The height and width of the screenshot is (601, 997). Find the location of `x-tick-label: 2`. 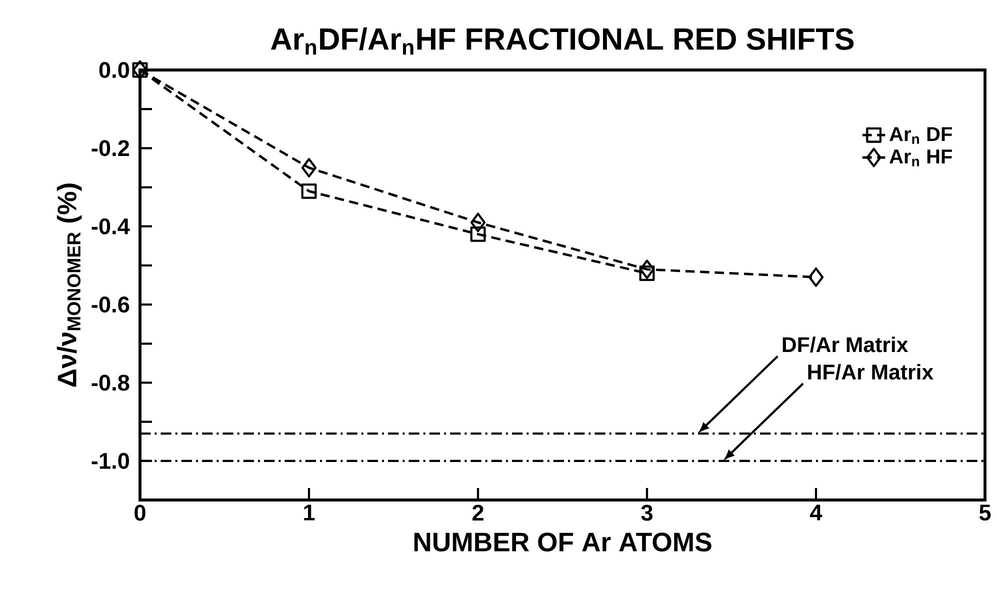

x-tick-label: 2 is located at coordinates (478, 512).